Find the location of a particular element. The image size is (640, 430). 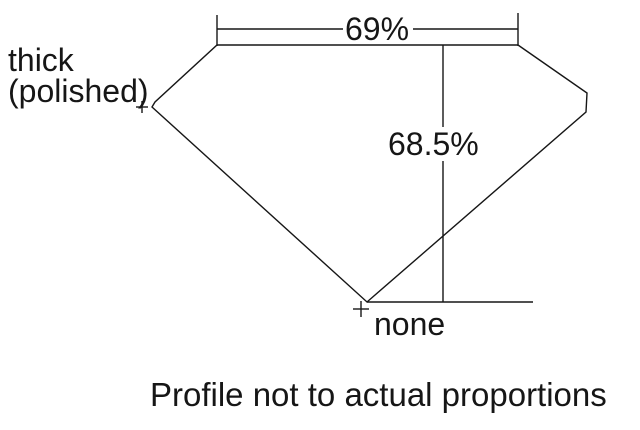

table-width-bracket is located at coordinates (367, 29).